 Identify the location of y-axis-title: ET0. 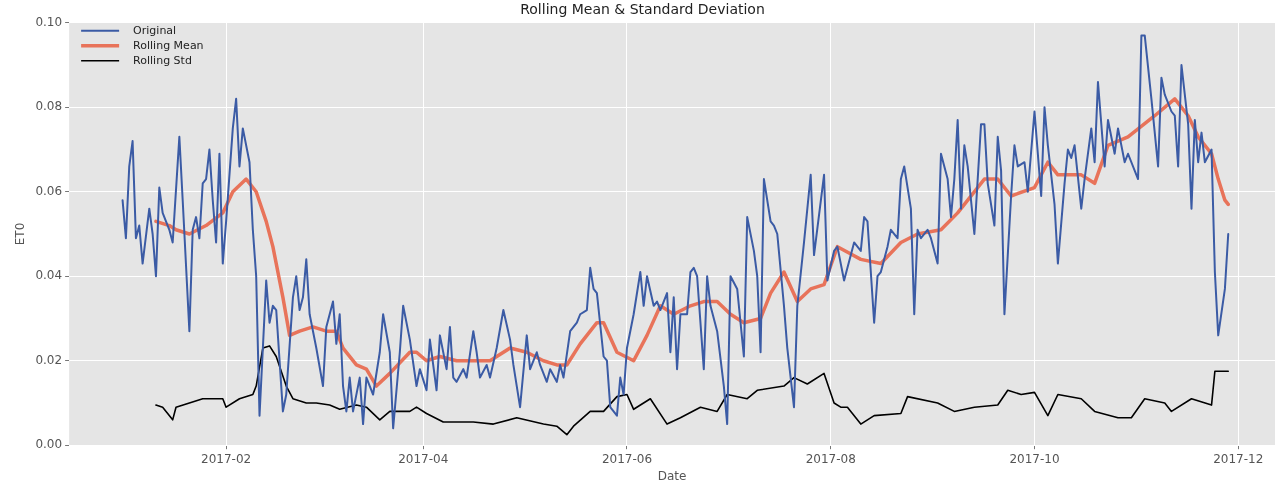
(20, 234).